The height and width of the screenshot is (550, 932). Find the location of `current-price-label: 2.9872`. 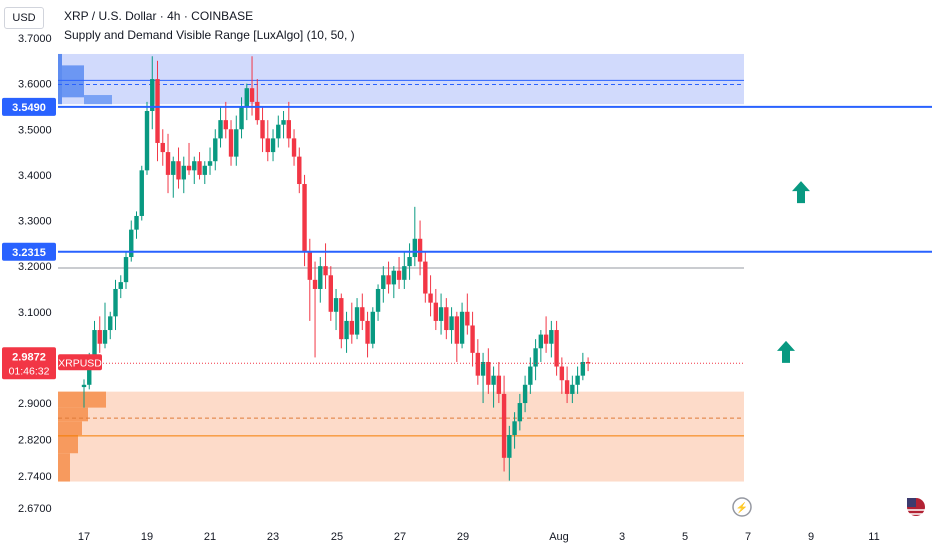

current-price-label: 2.9872 is located at coordinates (29, 357).